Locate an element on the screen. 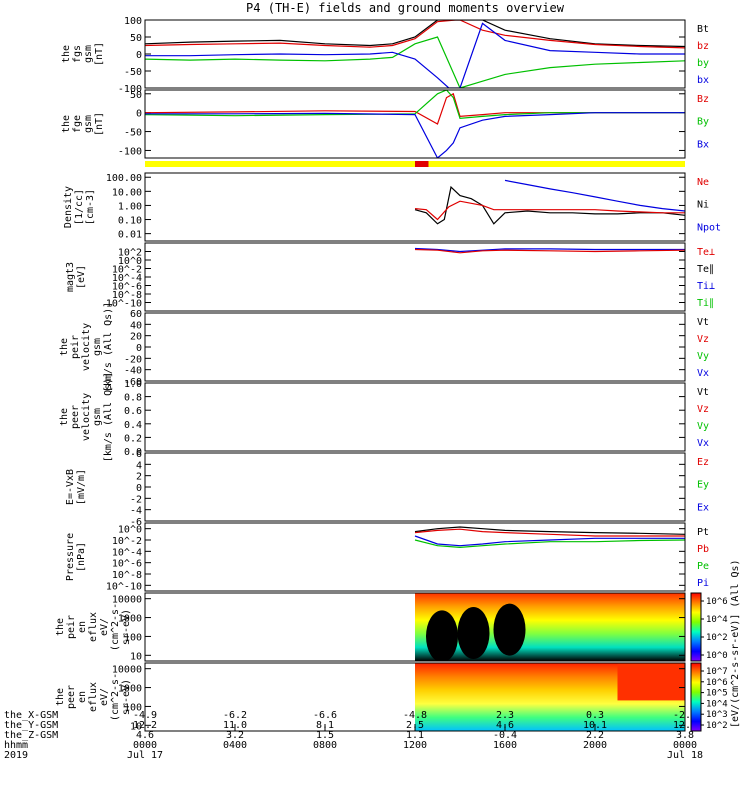  y-tick-label: -50 is located at coordinates (133, 72).